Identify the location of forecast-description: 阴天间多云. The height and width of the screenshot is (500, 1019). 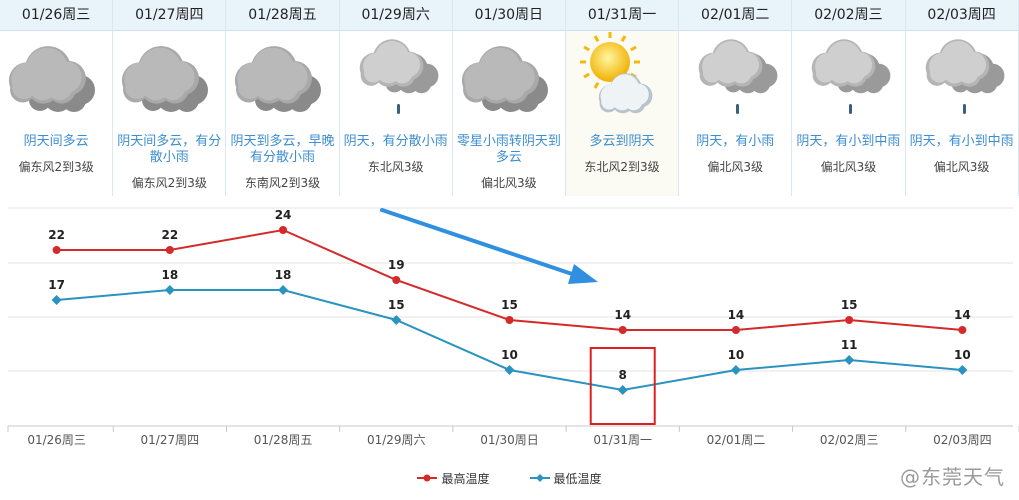
(56, 141).